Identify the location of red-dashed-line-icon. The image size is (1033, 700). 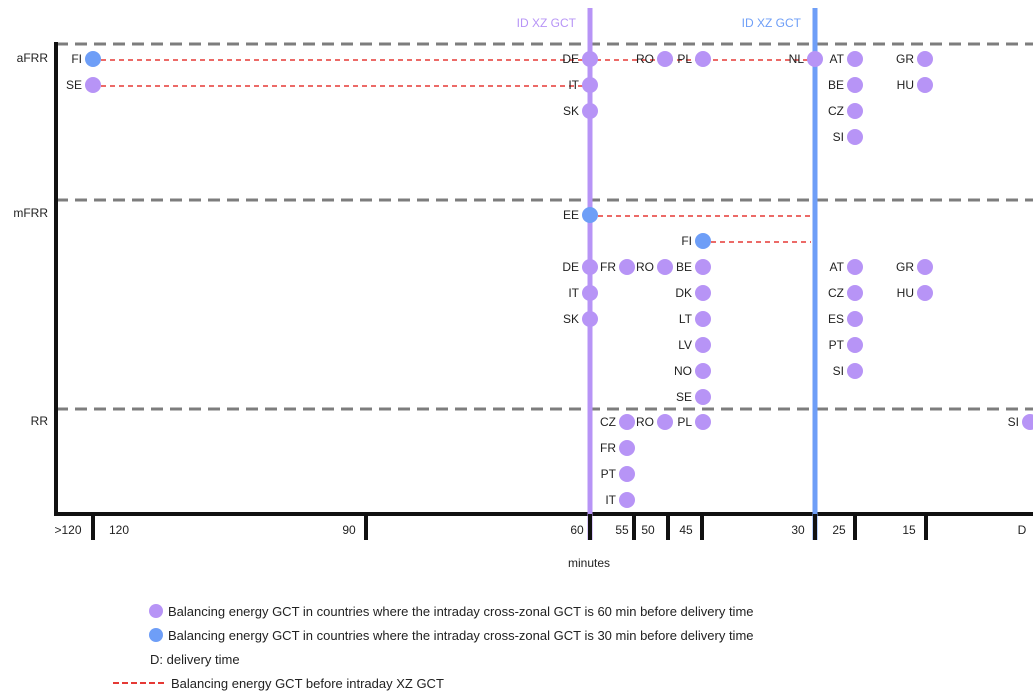
(138, 683).